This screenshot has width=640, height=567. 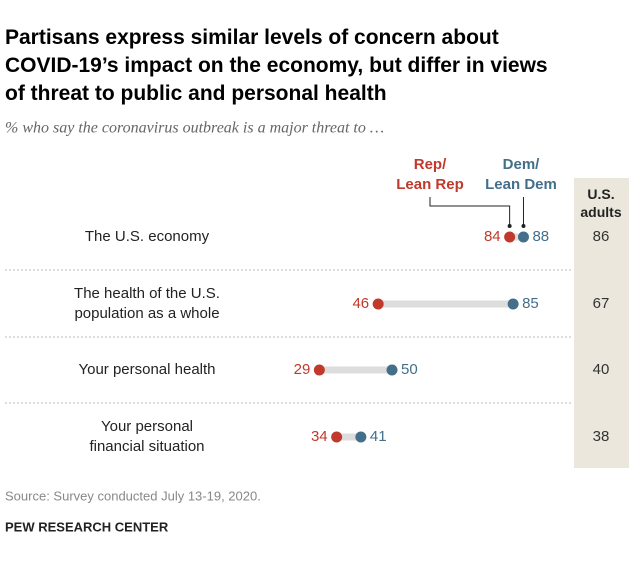 I want to click on value-label: 88, so click(x=540, y=236).